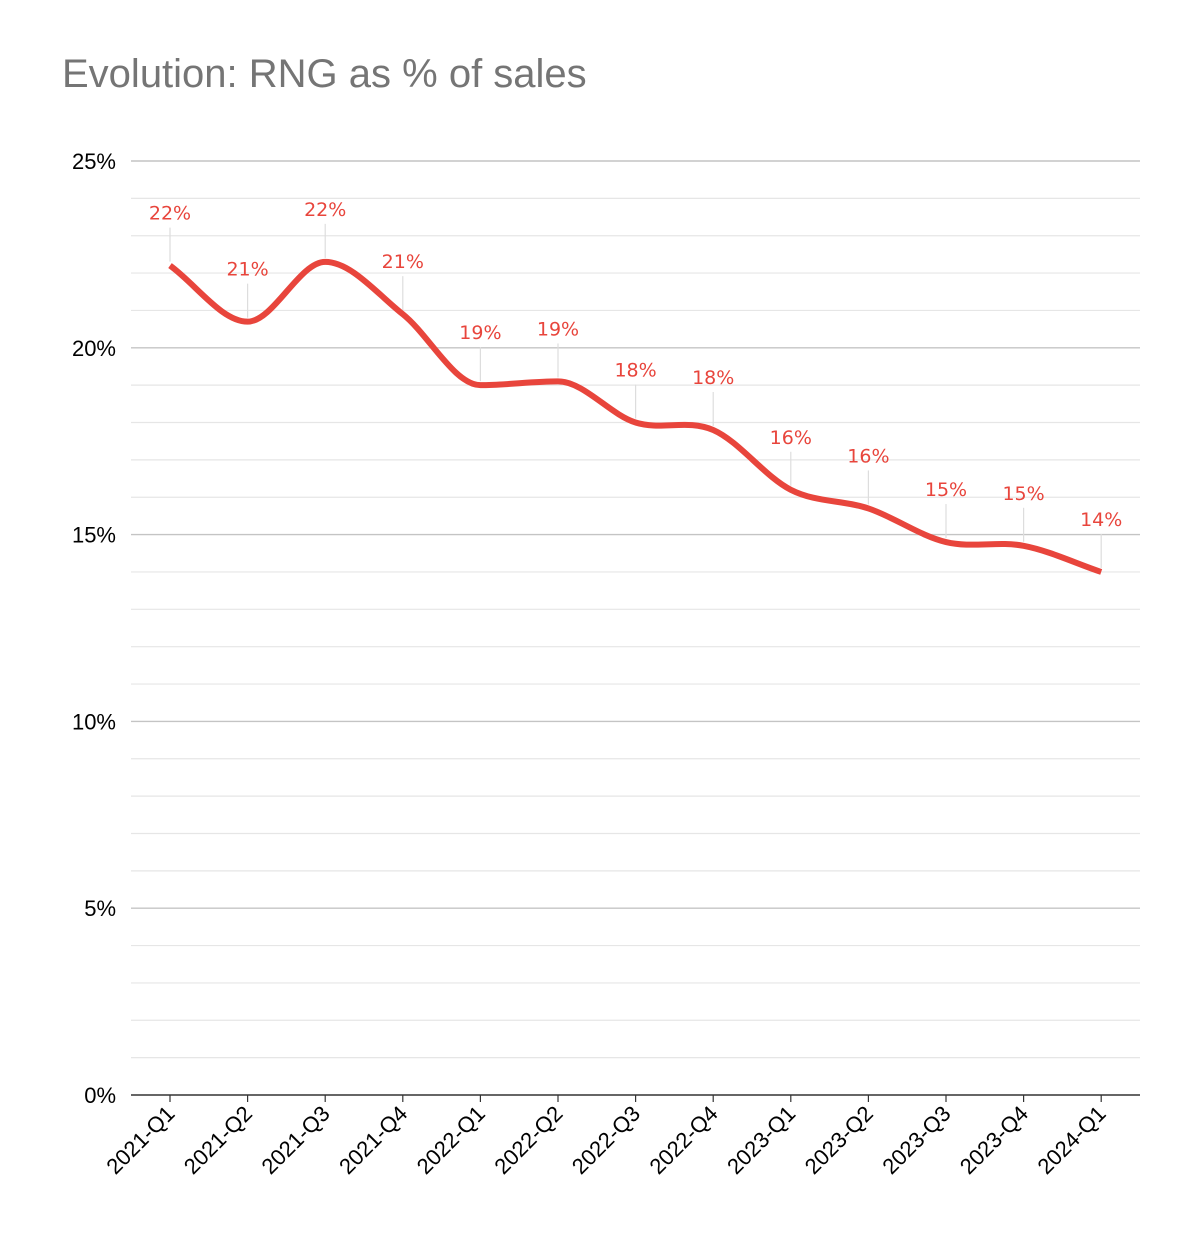  What do you see at coordinates (324, 74) in the screenshot?
I see `chart-title: Evolution: RNG as % of sales` at bounding box center [324, 74].